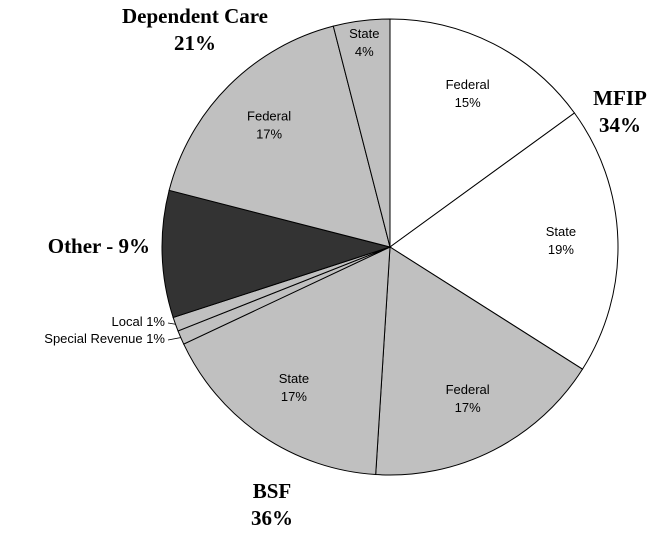  Describe the element at coordinates (272, 518) in the screenshot. I see `group-value: 36%` at that location.